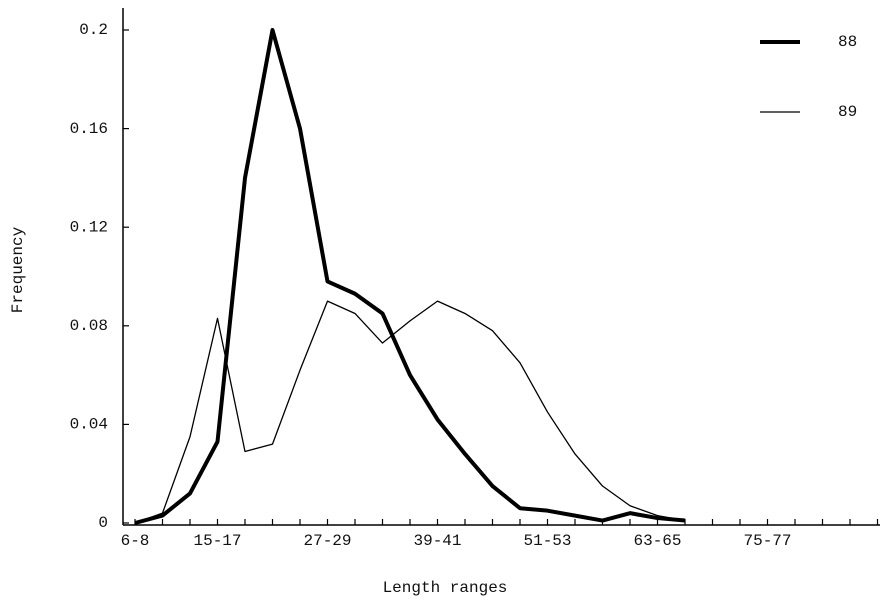 This screenshot has height=610, width=883. What do you see at coordinates (767, 541) in the screenshot?
I see `x-tick-label: 75-77` at bounding box center [767, 541].